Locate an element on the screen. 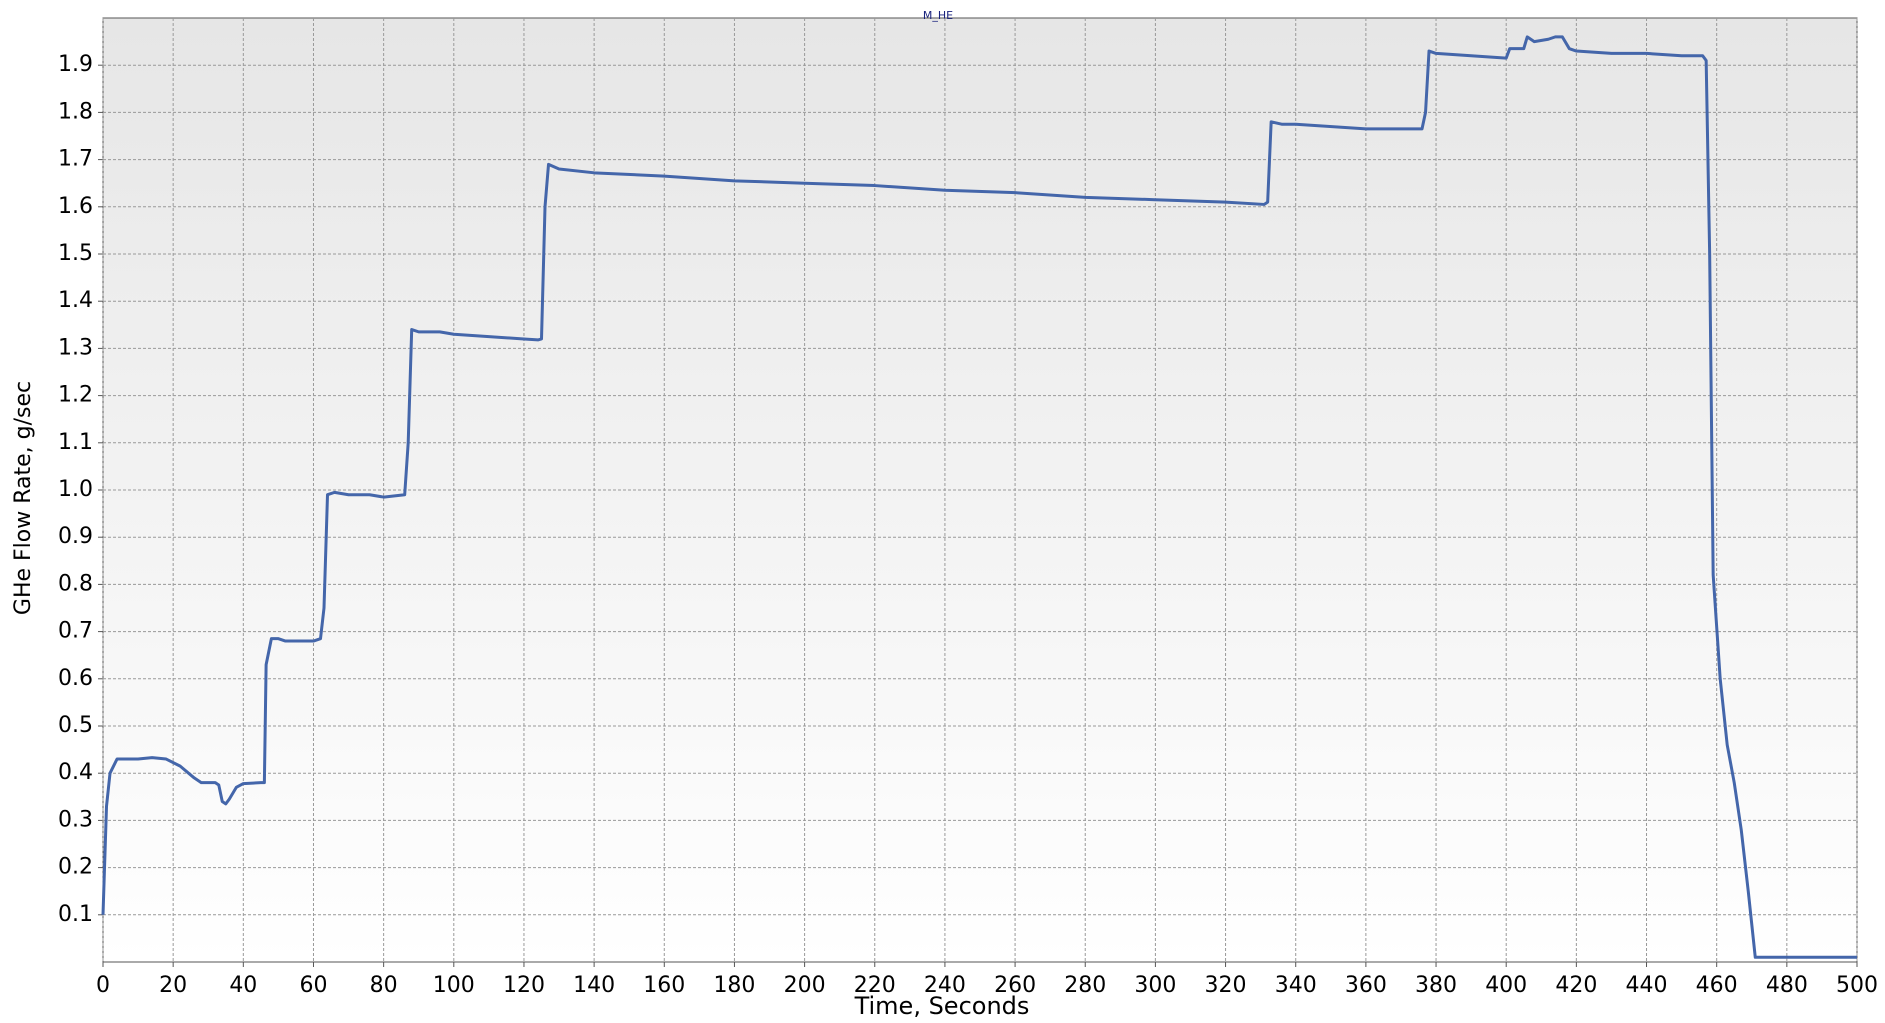  chart-title: M_HE is located at coordinates (938, 15).